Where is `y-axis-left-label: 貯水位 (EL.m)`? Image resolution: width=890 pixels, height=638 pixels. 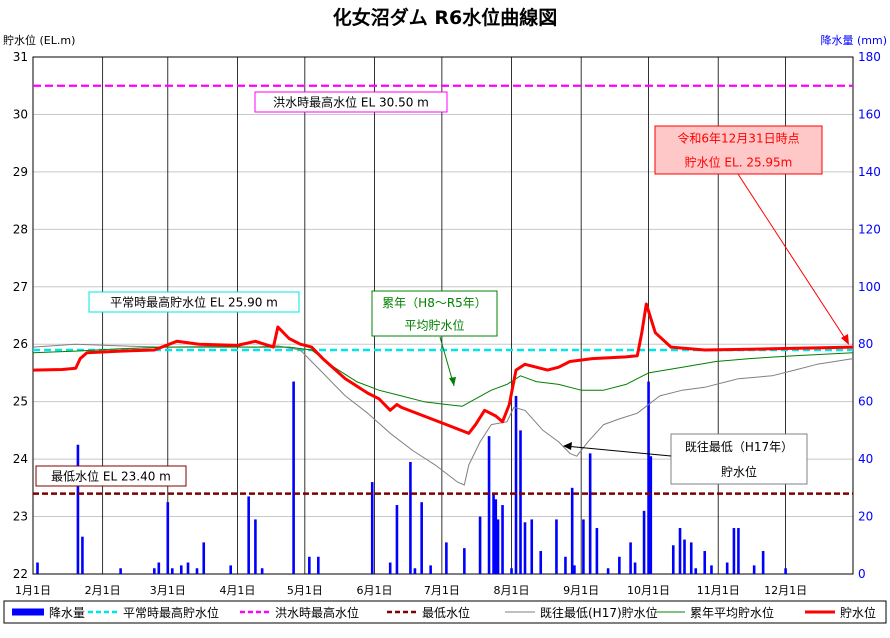 y-axis-left-label: 貯水位 (EL.m) is located at coordinates (39, 40).